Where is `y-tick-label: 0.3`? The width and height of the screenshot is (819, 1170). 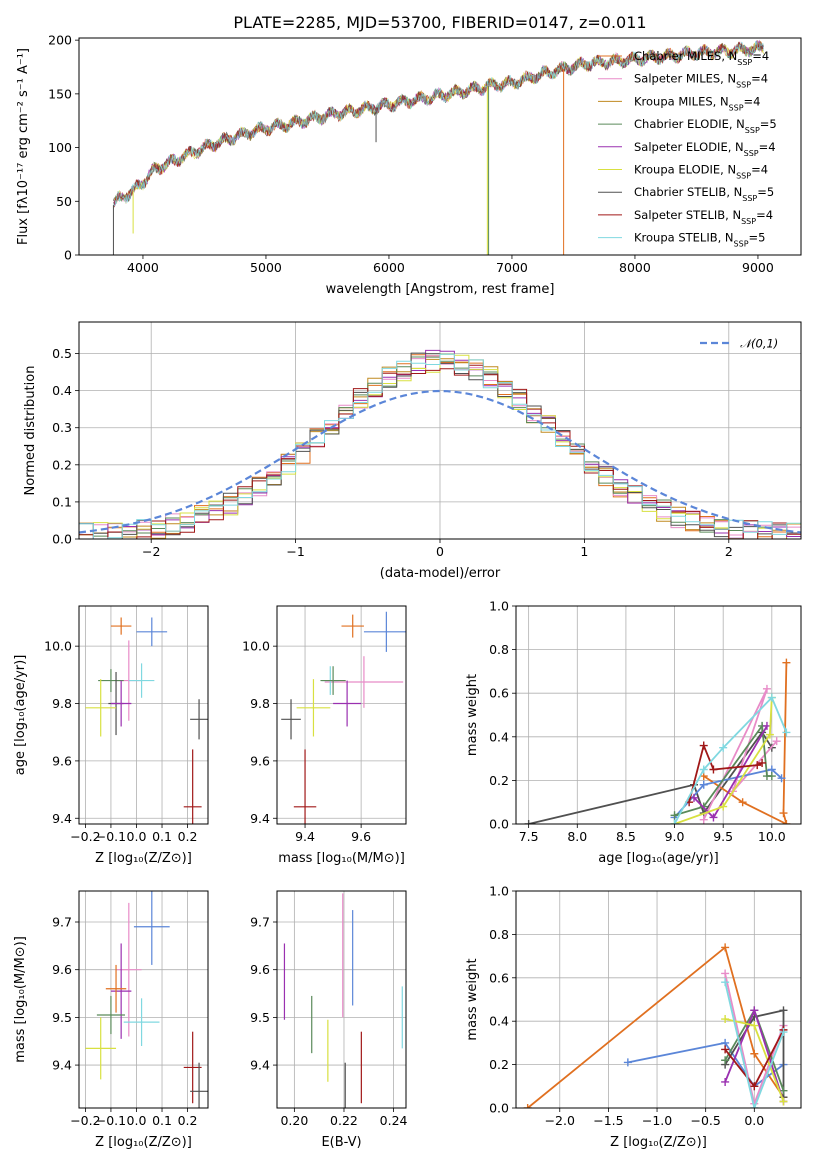
y-tick-label: 0.3 is located at coordinates (62, 427).